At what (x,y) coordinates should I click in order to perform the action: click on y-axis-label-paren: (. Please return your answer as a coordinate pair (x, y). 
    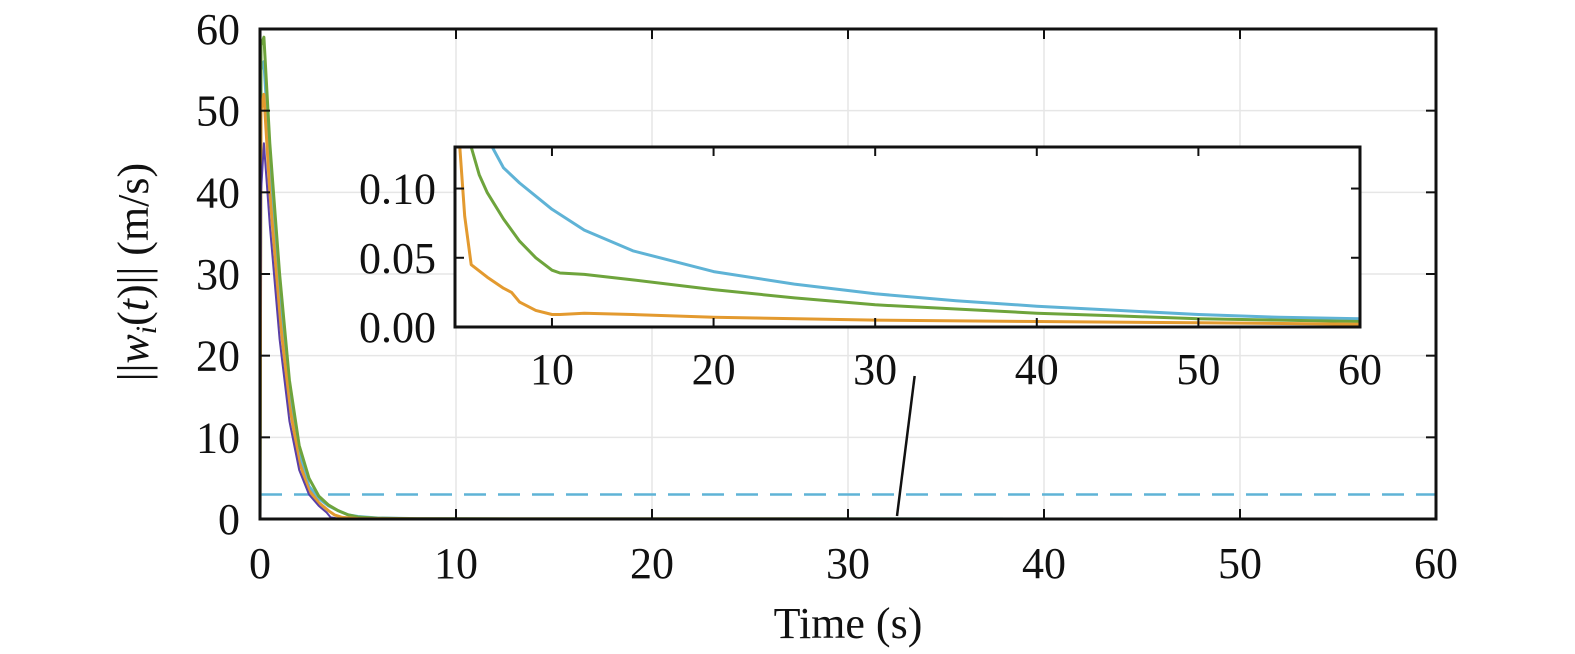
    Looking at the image, I should click on (133, 318).